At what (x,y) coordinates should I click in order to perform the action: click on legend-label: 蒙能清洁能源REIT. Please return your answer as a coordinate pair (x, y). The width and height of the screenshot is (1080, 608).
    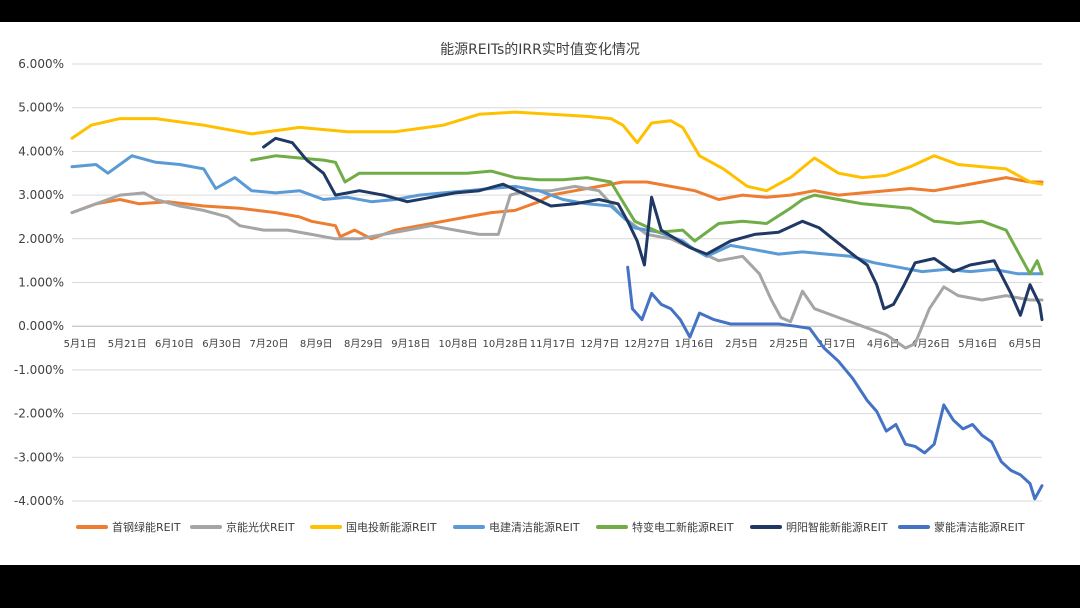
    Looking at the image, I should click on (979, 527).